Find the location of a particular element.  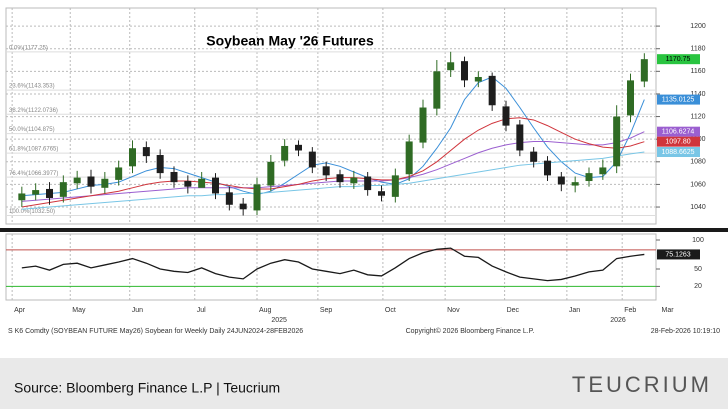

last-value-label: 1088.6625 is located at coordinates (677, 152).